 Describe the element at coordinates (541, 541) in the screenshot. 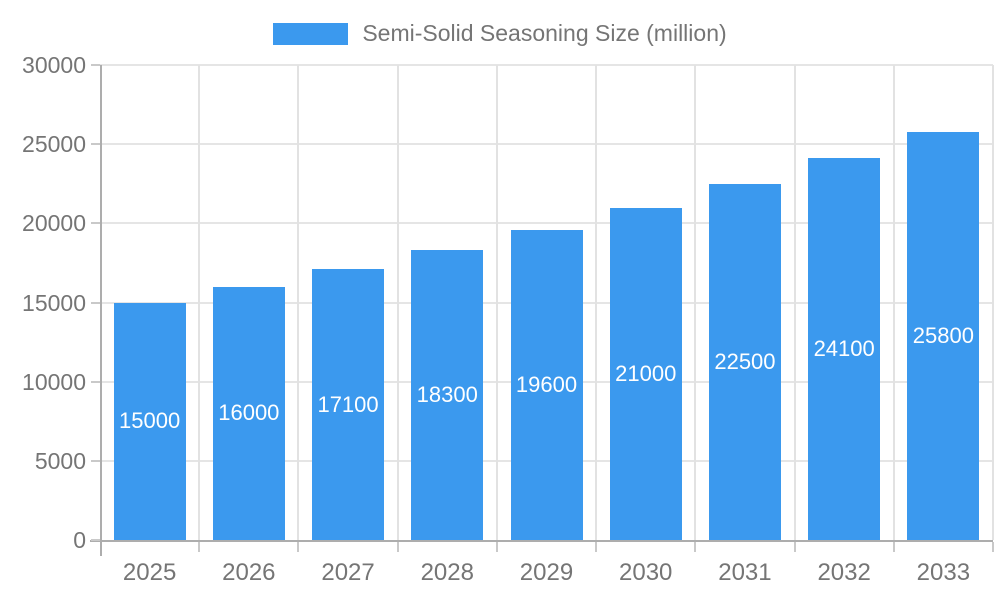

I see `x-axis-line` at that location.